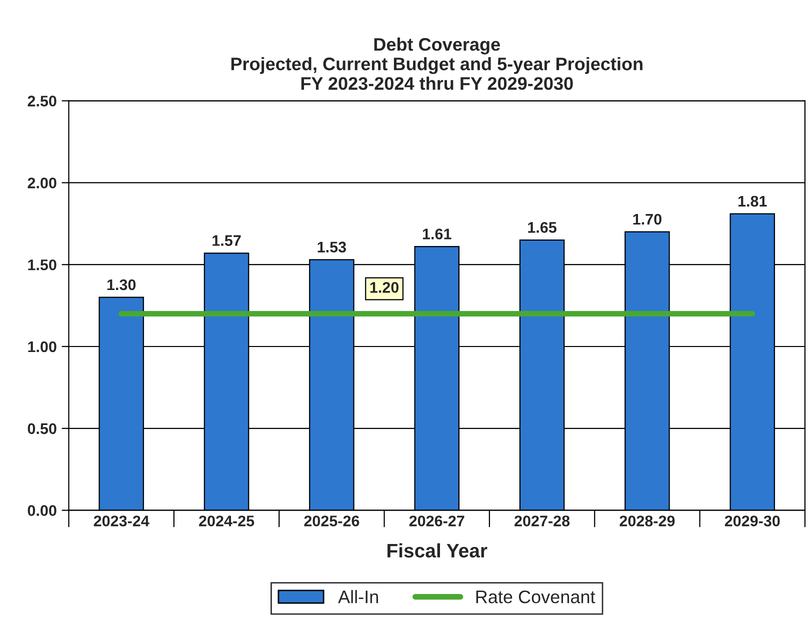 This screenshot has height=630, width=809. What do you see at coordinates (358, 597) in the screenshot?
I see `legend-label: All-In` at bounding box center [358, 597].